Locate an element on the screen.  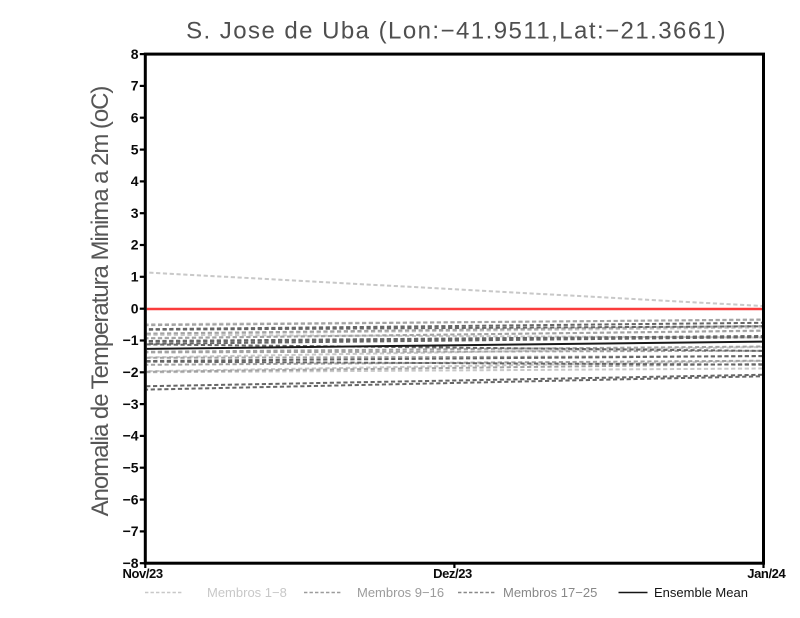
svg-text: 7 is located at coordinates (135, 86).